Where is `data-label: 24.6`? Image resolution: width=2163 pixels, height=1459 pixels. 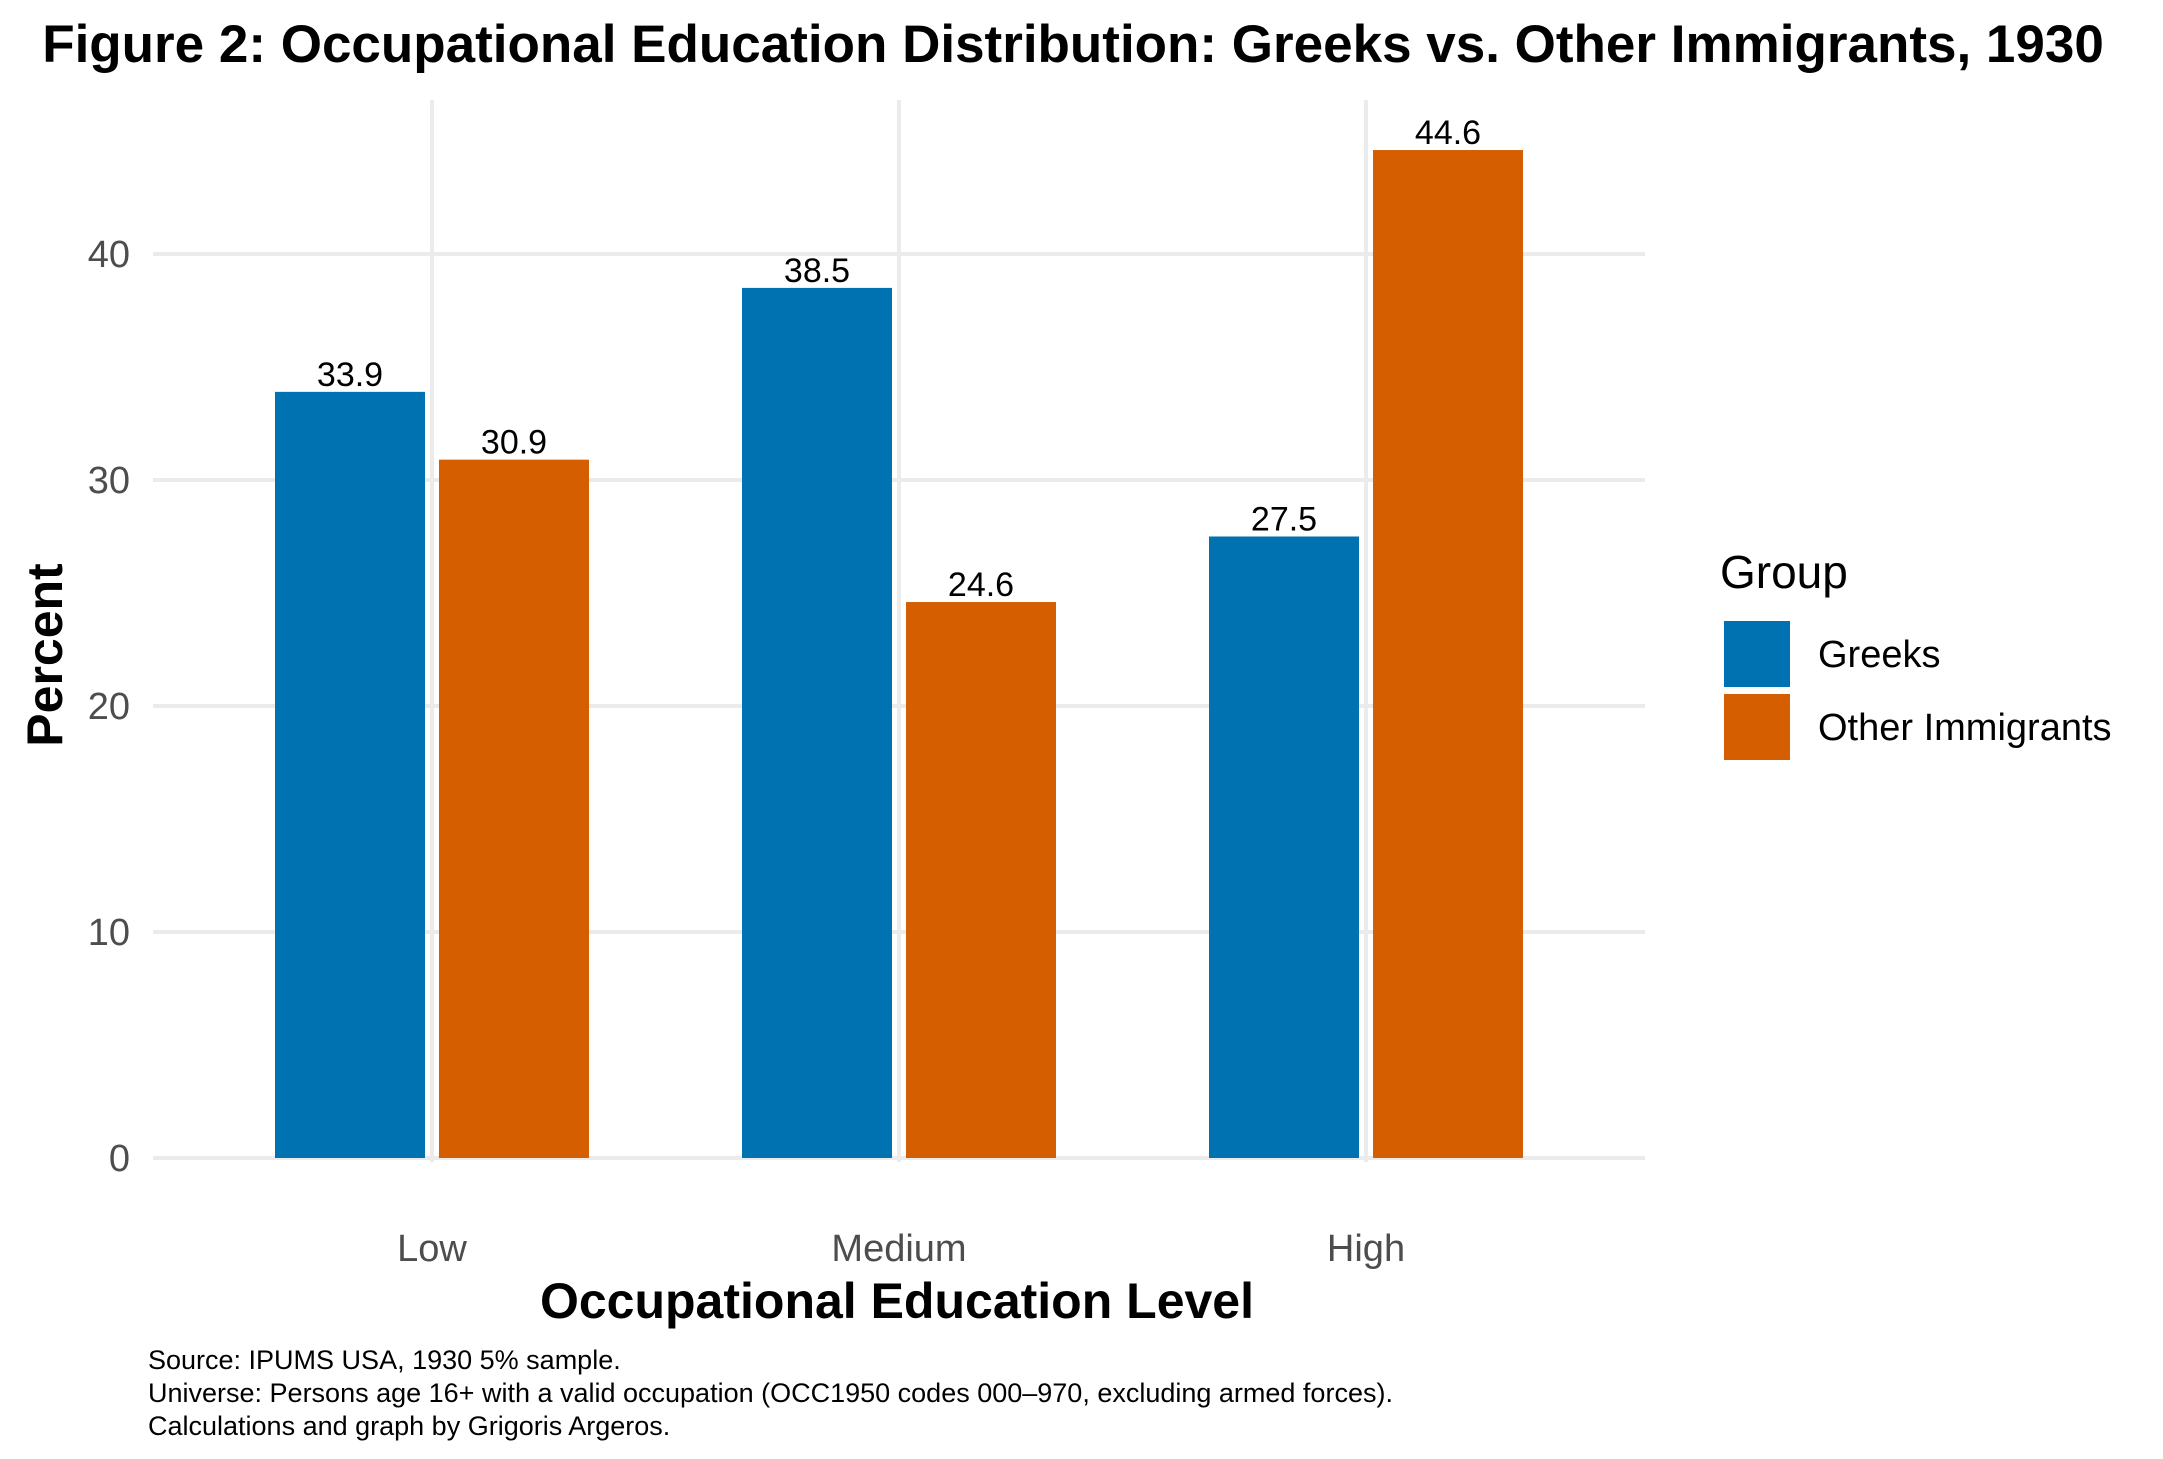
data-label: 24.6 is located at coordinates (981, 585).